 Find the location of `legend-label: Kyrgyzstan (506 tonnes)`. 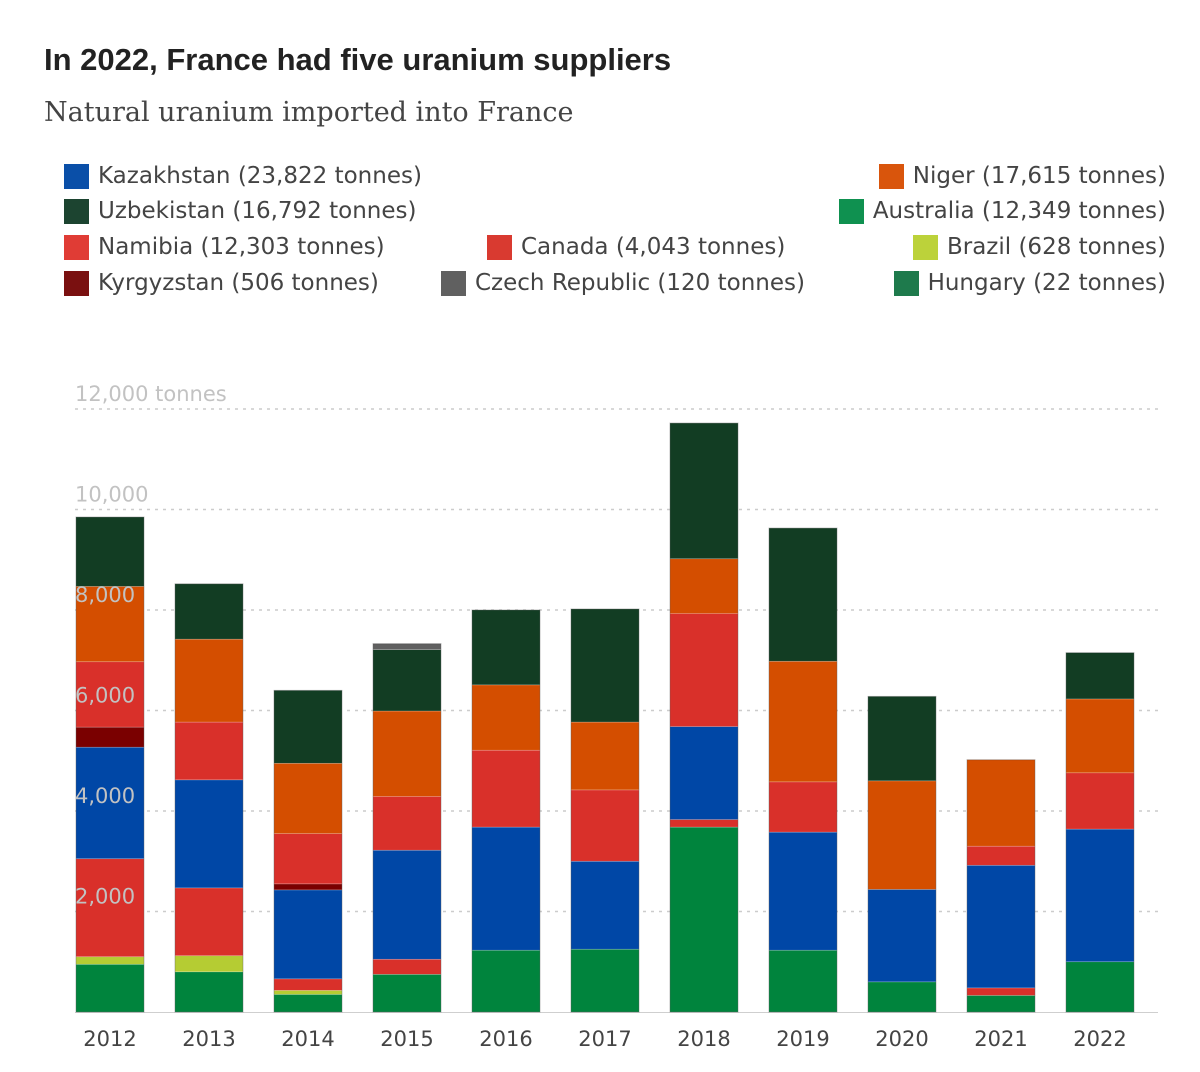

legend-label: Kyrgyzstan (506 tonnes) is located at coordinates (238, 283).